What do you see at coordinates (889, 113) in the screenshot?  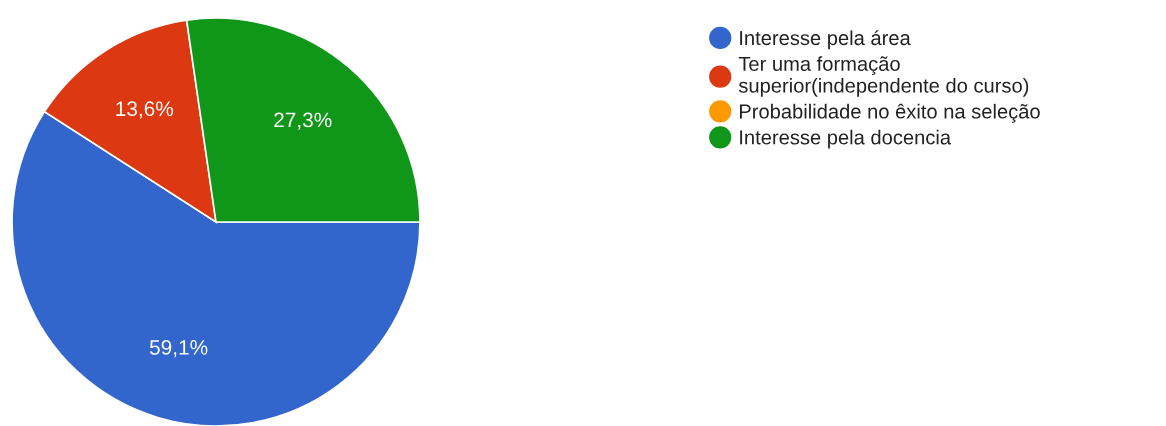 I see `legend-label: Probabilidade no êxito na seleção` at bounding box center [889, 113].